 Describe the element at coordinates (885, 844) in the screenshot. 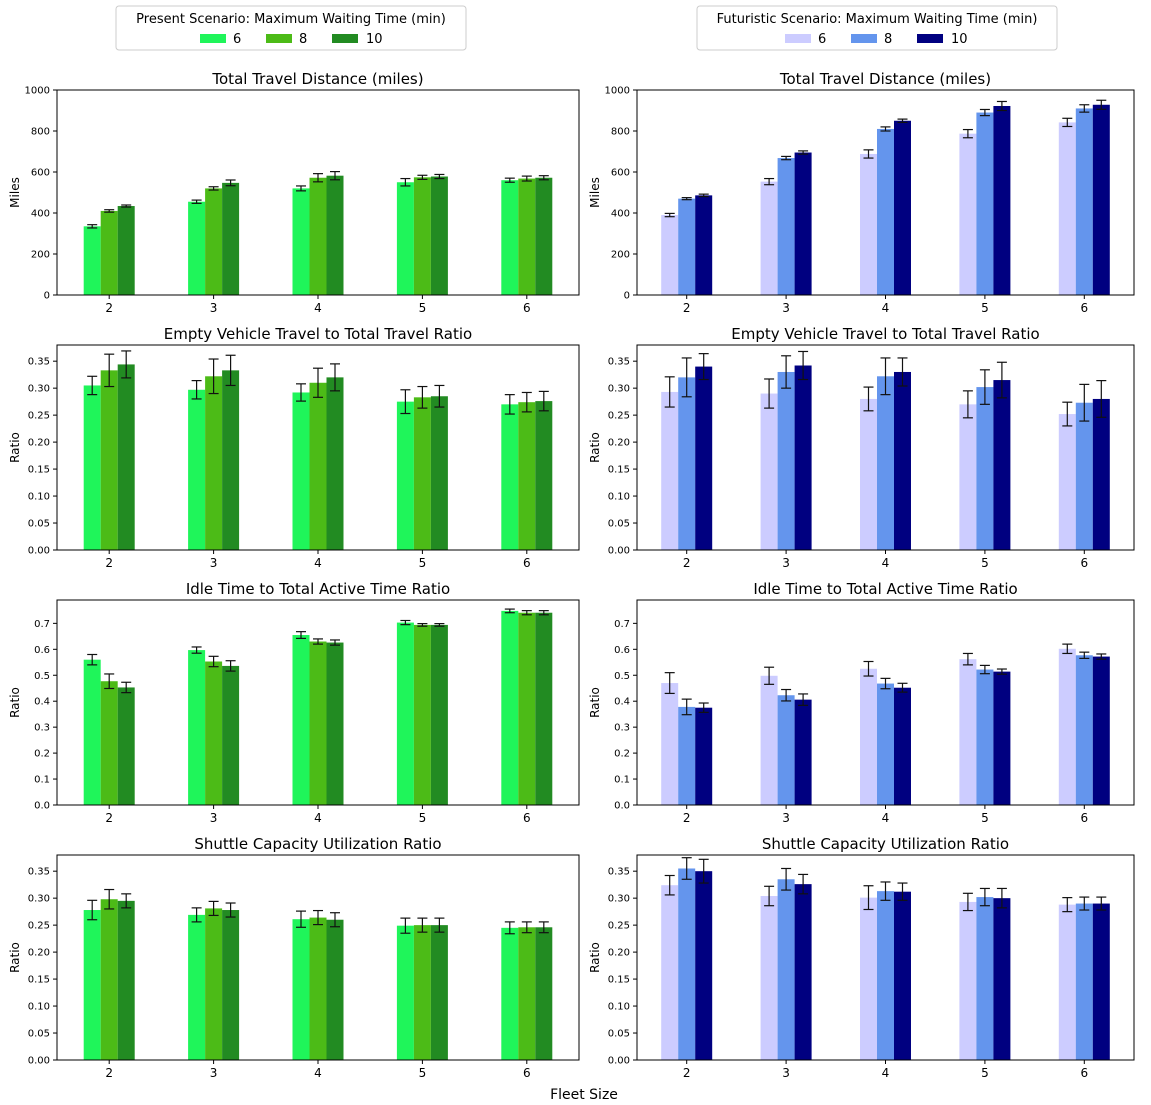

I see `subplot-title: Shuttle Capacity Utilization Ratio` at that location.